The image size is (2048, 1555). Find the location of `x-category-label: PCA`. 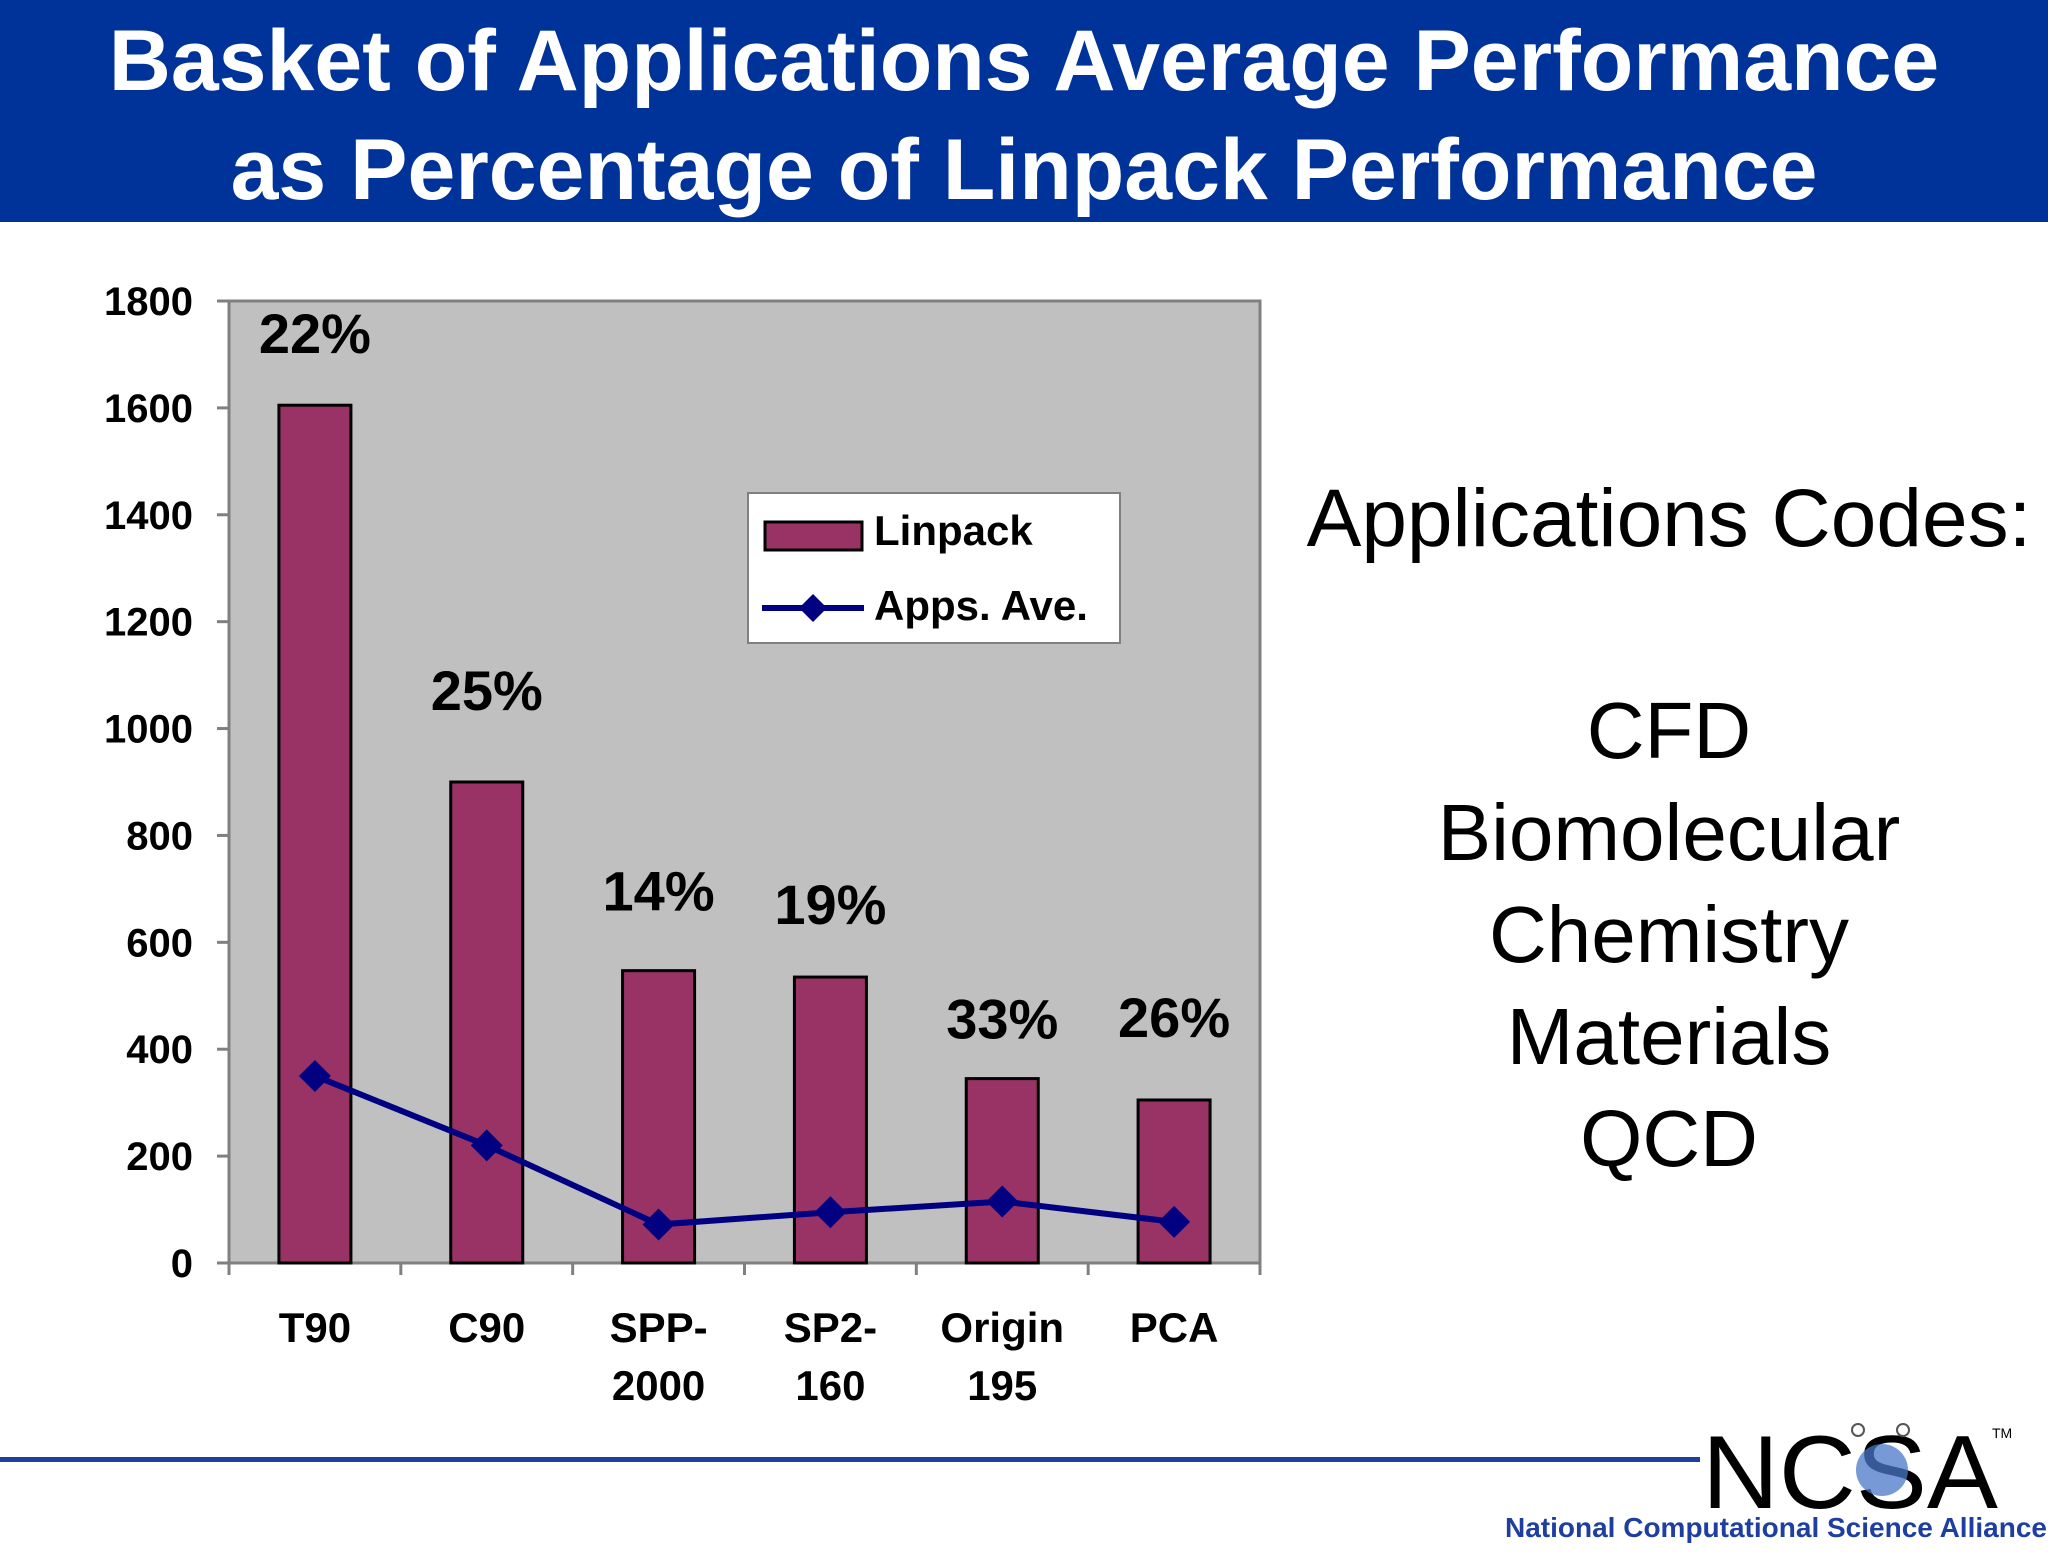

x-category-label: PCA is located at coordinates (1174, 1327).